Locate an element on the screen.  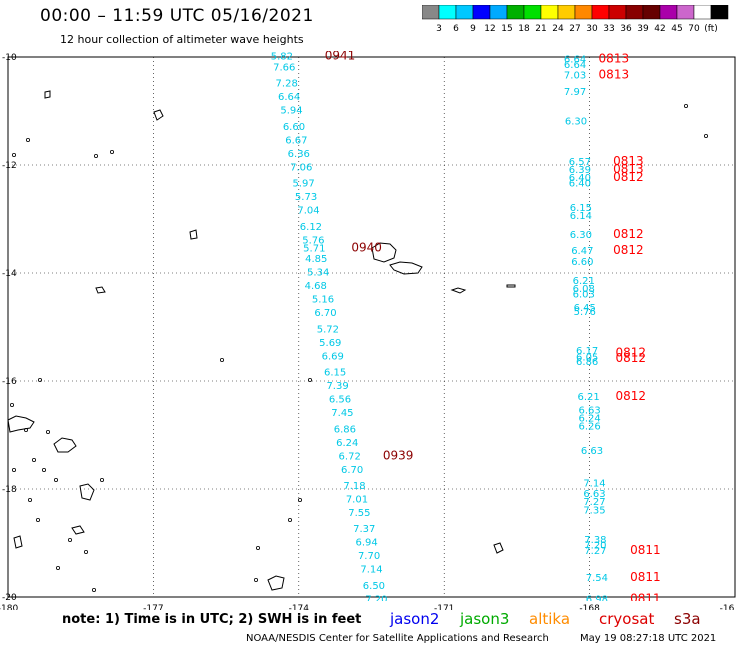
track-a-swh-label: 6.67 is located at coordinates (296, 140).